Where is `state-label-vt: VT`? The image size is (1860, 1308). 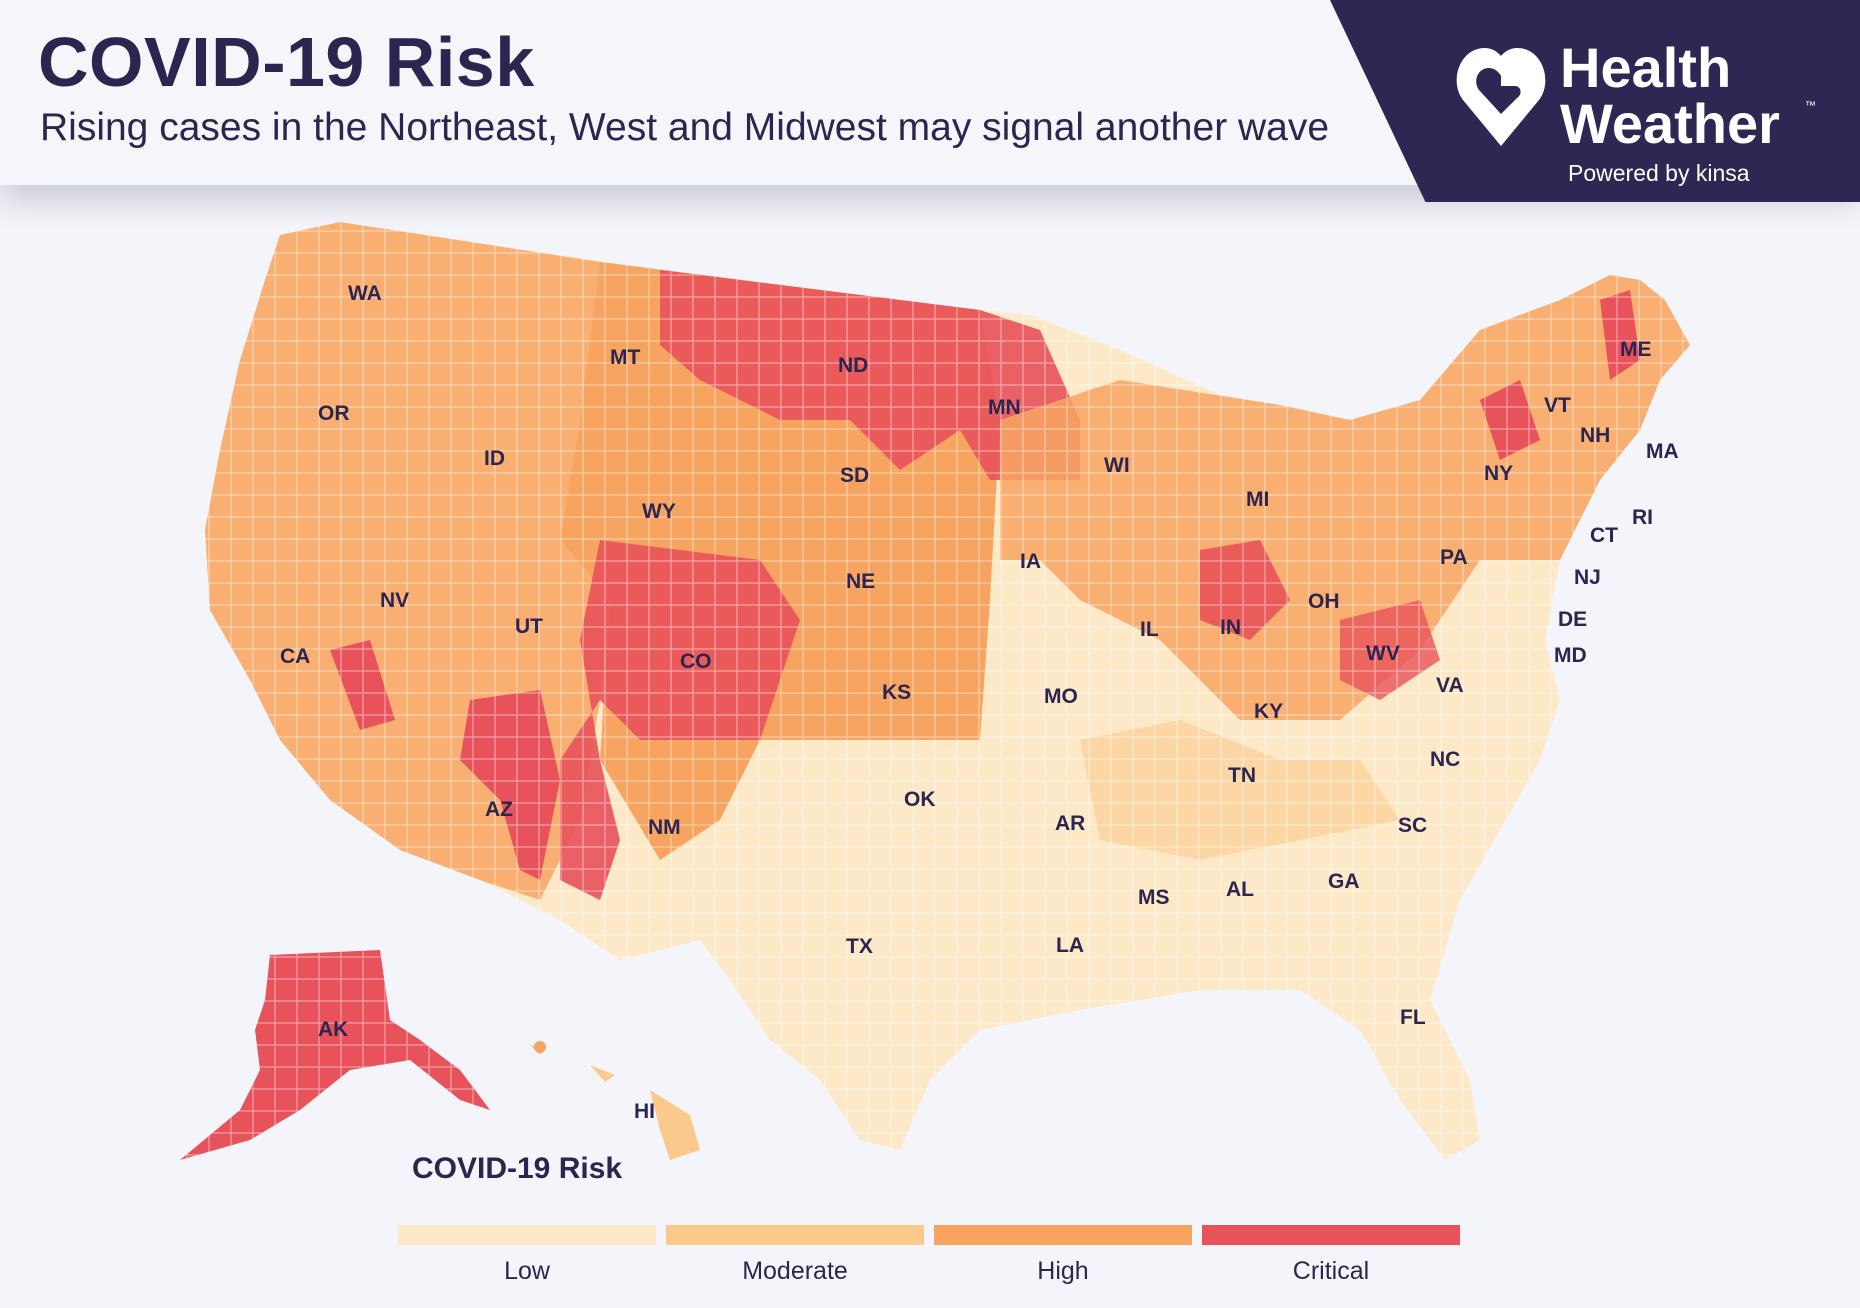 state-label-vt: VT is located at coordinates (1557, 405).